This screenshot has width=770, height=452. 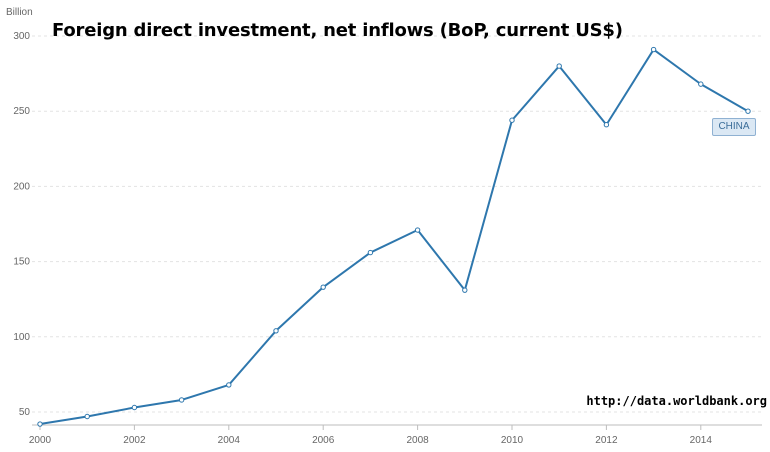 What do you see at coordinates (465, 290) in the screenshot?
I see `data-point-2009` at bounding box center [465, 290].